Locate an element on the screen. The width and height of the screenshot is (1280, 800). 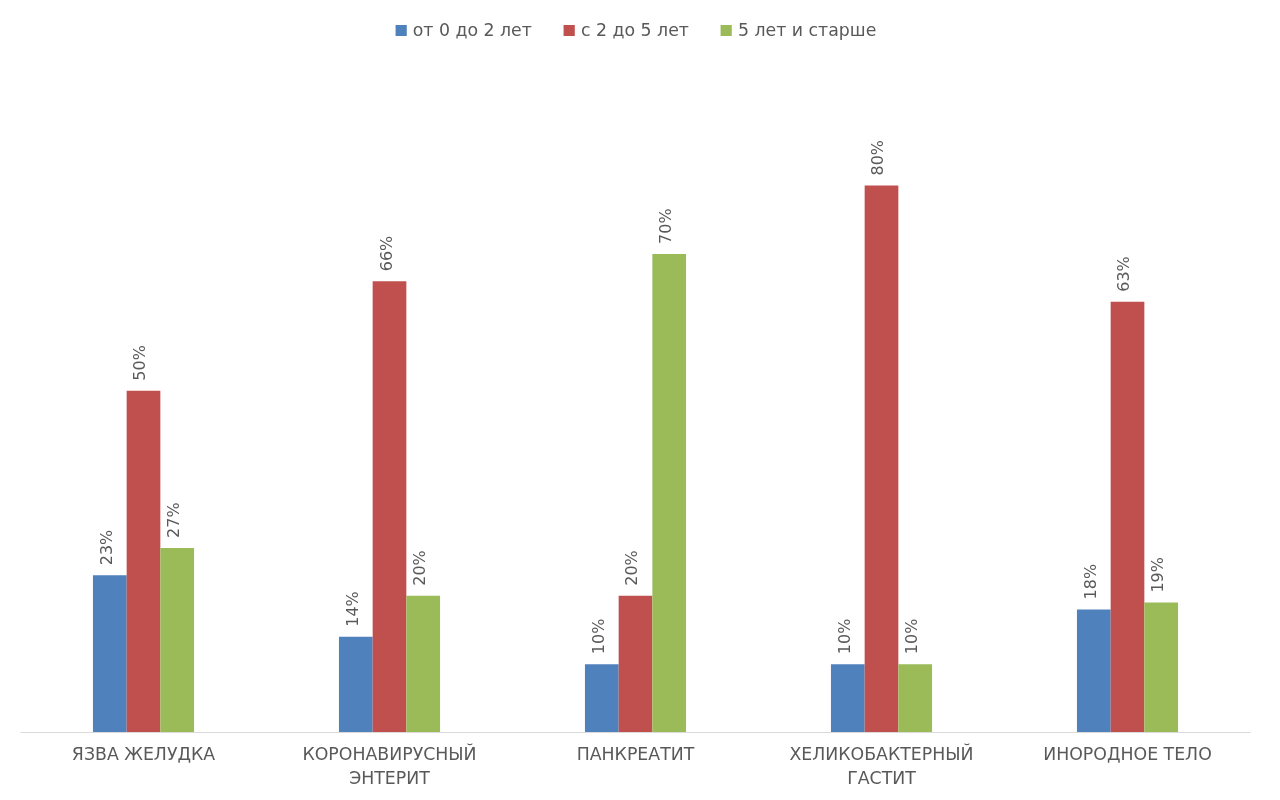
data-label: 63% is located at coordinates (1124, 274).